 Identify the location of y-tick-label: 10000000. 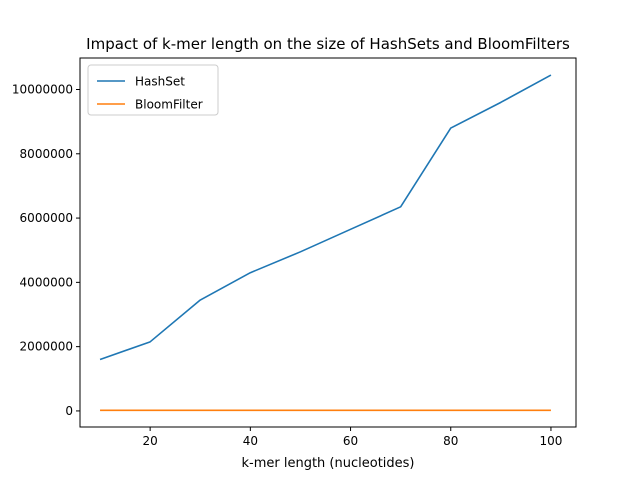
(42, 90).